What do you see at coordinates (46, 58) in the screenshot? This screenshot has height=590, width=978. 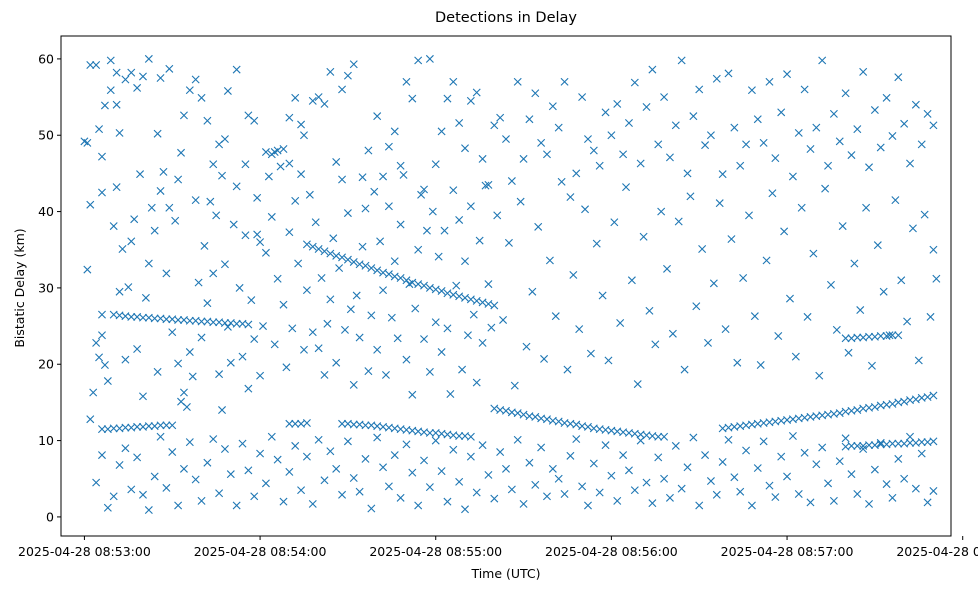 I see `y-tick-label: 60` at bounding box center [46, 58].